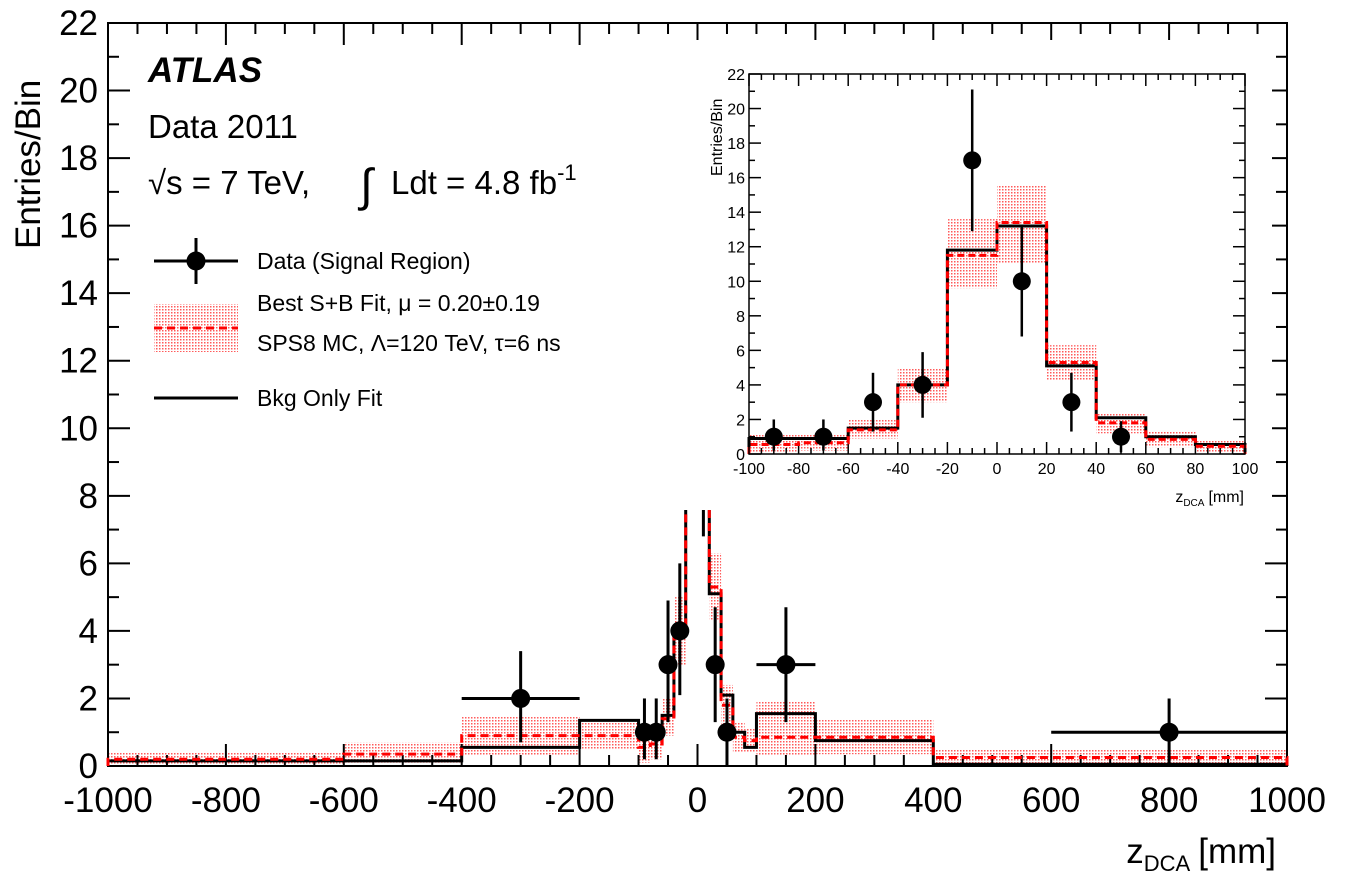 The width and height of the screenshot is (1346, 876). Describe the element at coordinates (997, 337) in the screenshot. I see `inset-best-sb-fit-line` at that location.